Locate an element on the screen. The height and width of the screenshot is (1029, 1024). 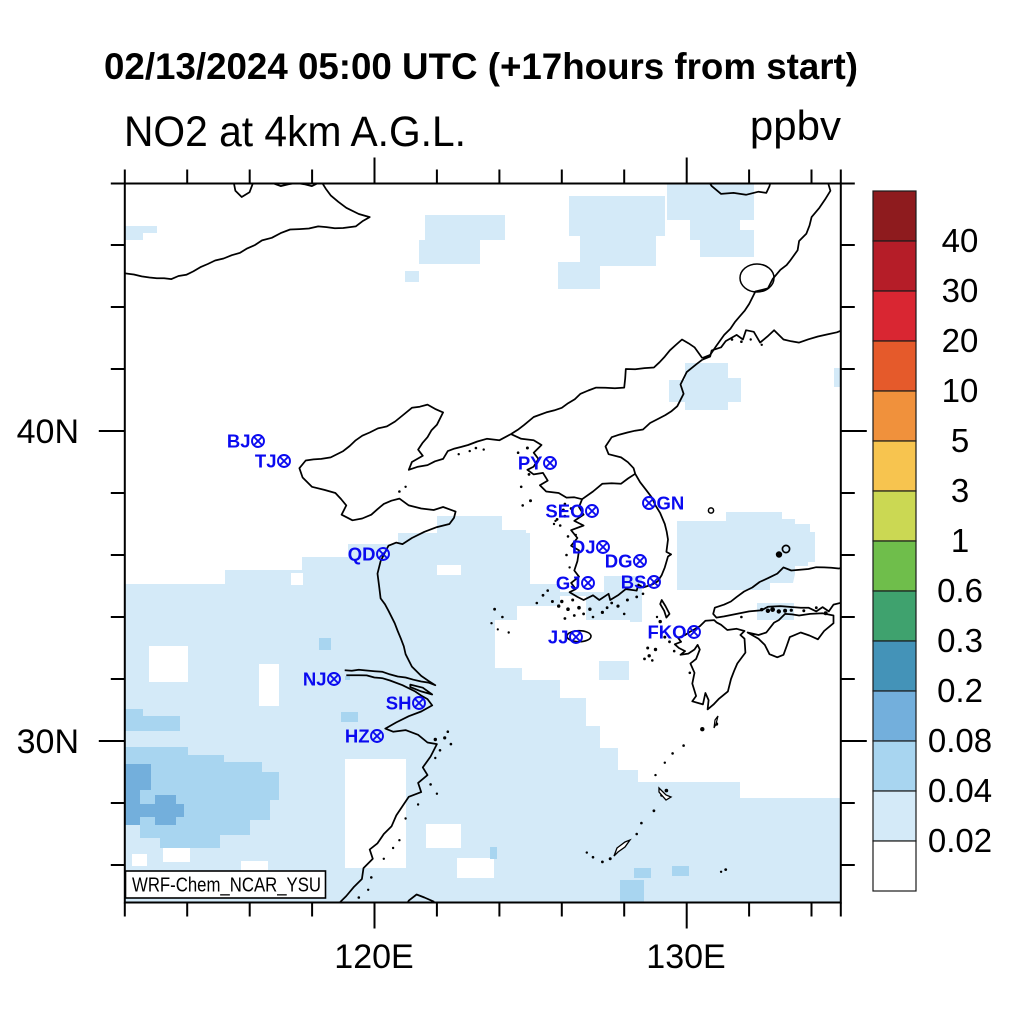
svg-text: 130E is located at coordinates (685, 957).